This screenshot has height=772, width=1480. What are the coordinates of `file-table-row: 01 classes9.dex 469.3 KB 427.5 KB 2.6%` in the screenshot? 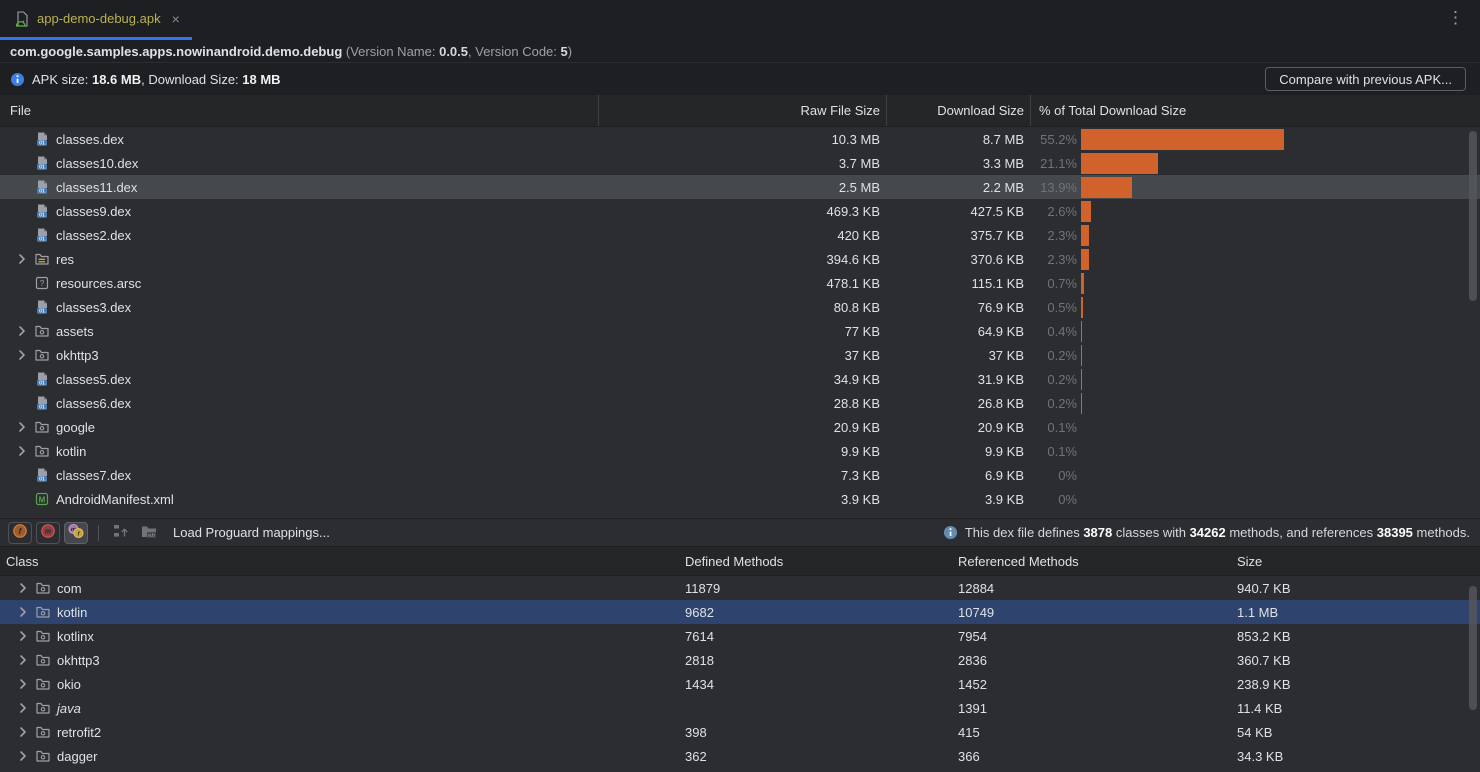 It's located at (740, 211).